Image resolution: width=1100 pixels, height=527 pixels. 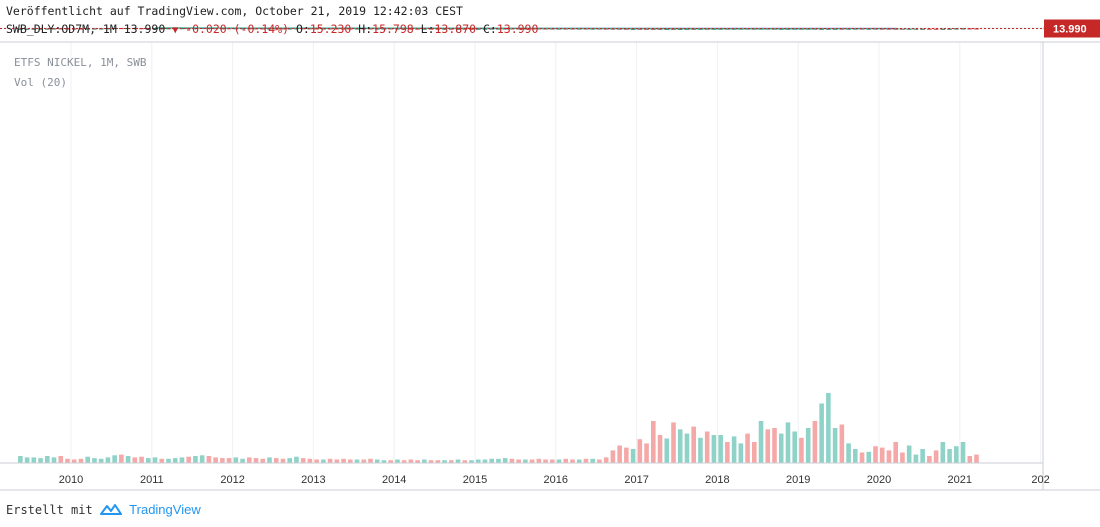 What do you see at coordinates (475, 480) in the screenshot?
I see `x-tick-label: 2015` at bounding box center [475, 480].